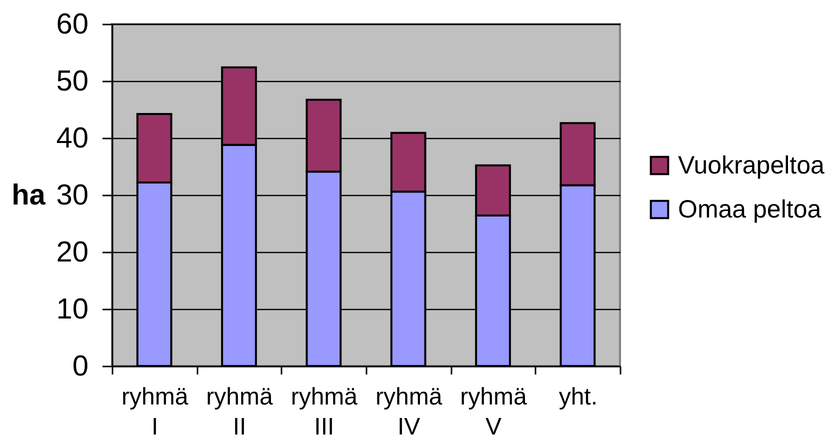  I want to click on y-tick-label: 50, so click(72, 82).